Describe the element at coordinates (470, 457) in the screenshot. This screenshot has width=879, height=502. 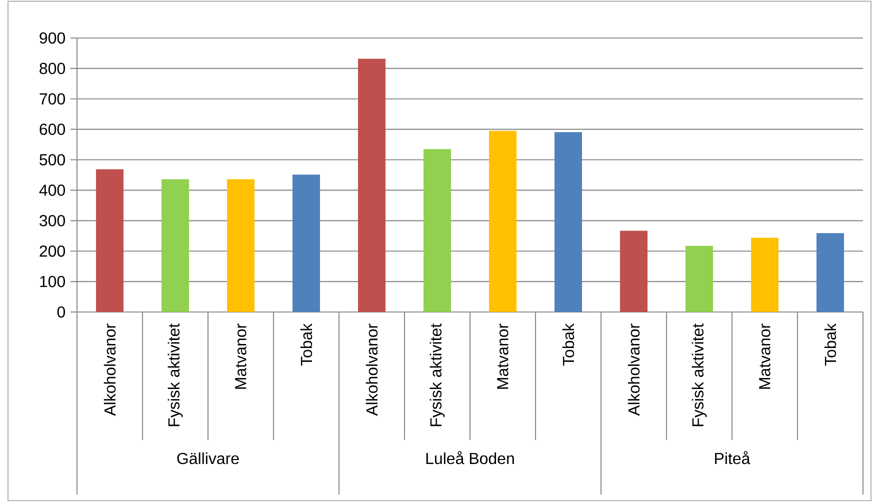
I see `text: Luleå Boden` at that location.